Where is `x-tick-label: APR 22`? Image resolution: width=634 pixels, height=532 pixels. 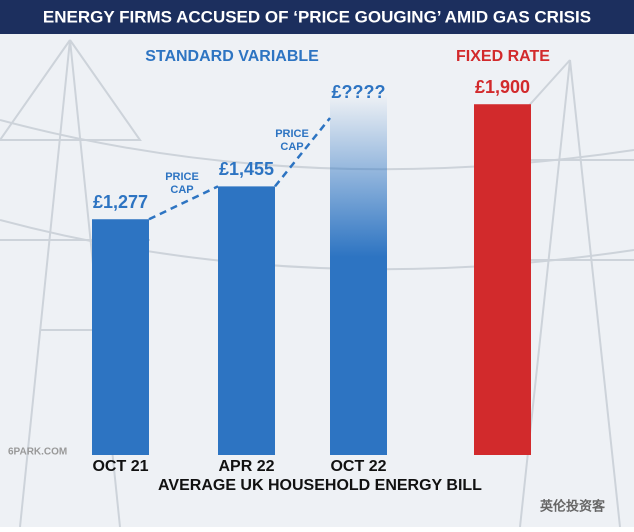
x-tick-label: APR 22 is located at coordinates (246, 466).